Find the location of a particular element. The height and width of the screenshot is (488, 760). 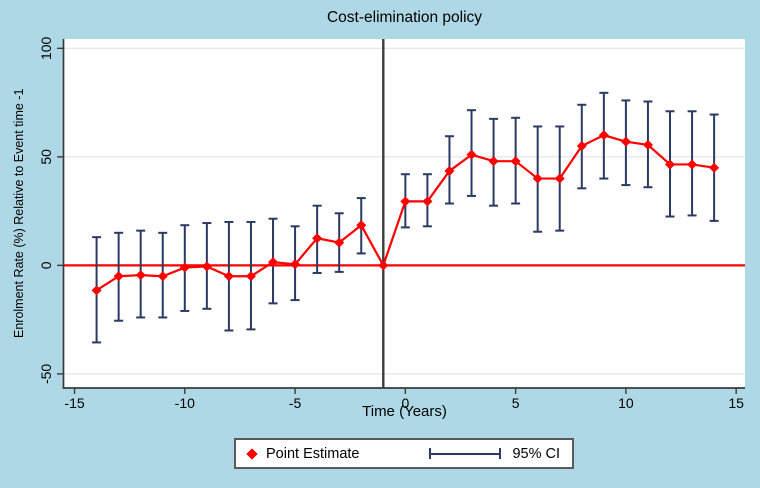

x-tick-label: 0 is located at coordinates (405, 403).